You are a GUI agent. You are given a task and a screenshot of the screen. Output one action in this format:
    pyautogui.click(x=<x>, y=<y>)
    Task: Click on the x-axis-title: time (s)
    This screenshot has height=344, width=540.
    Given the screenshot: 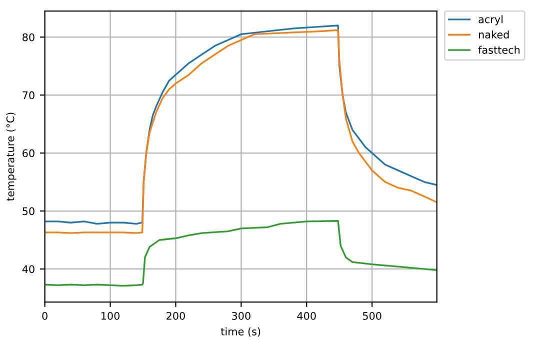 What is the action you would take?
    pyautogui.click(x=240, y=332)
    